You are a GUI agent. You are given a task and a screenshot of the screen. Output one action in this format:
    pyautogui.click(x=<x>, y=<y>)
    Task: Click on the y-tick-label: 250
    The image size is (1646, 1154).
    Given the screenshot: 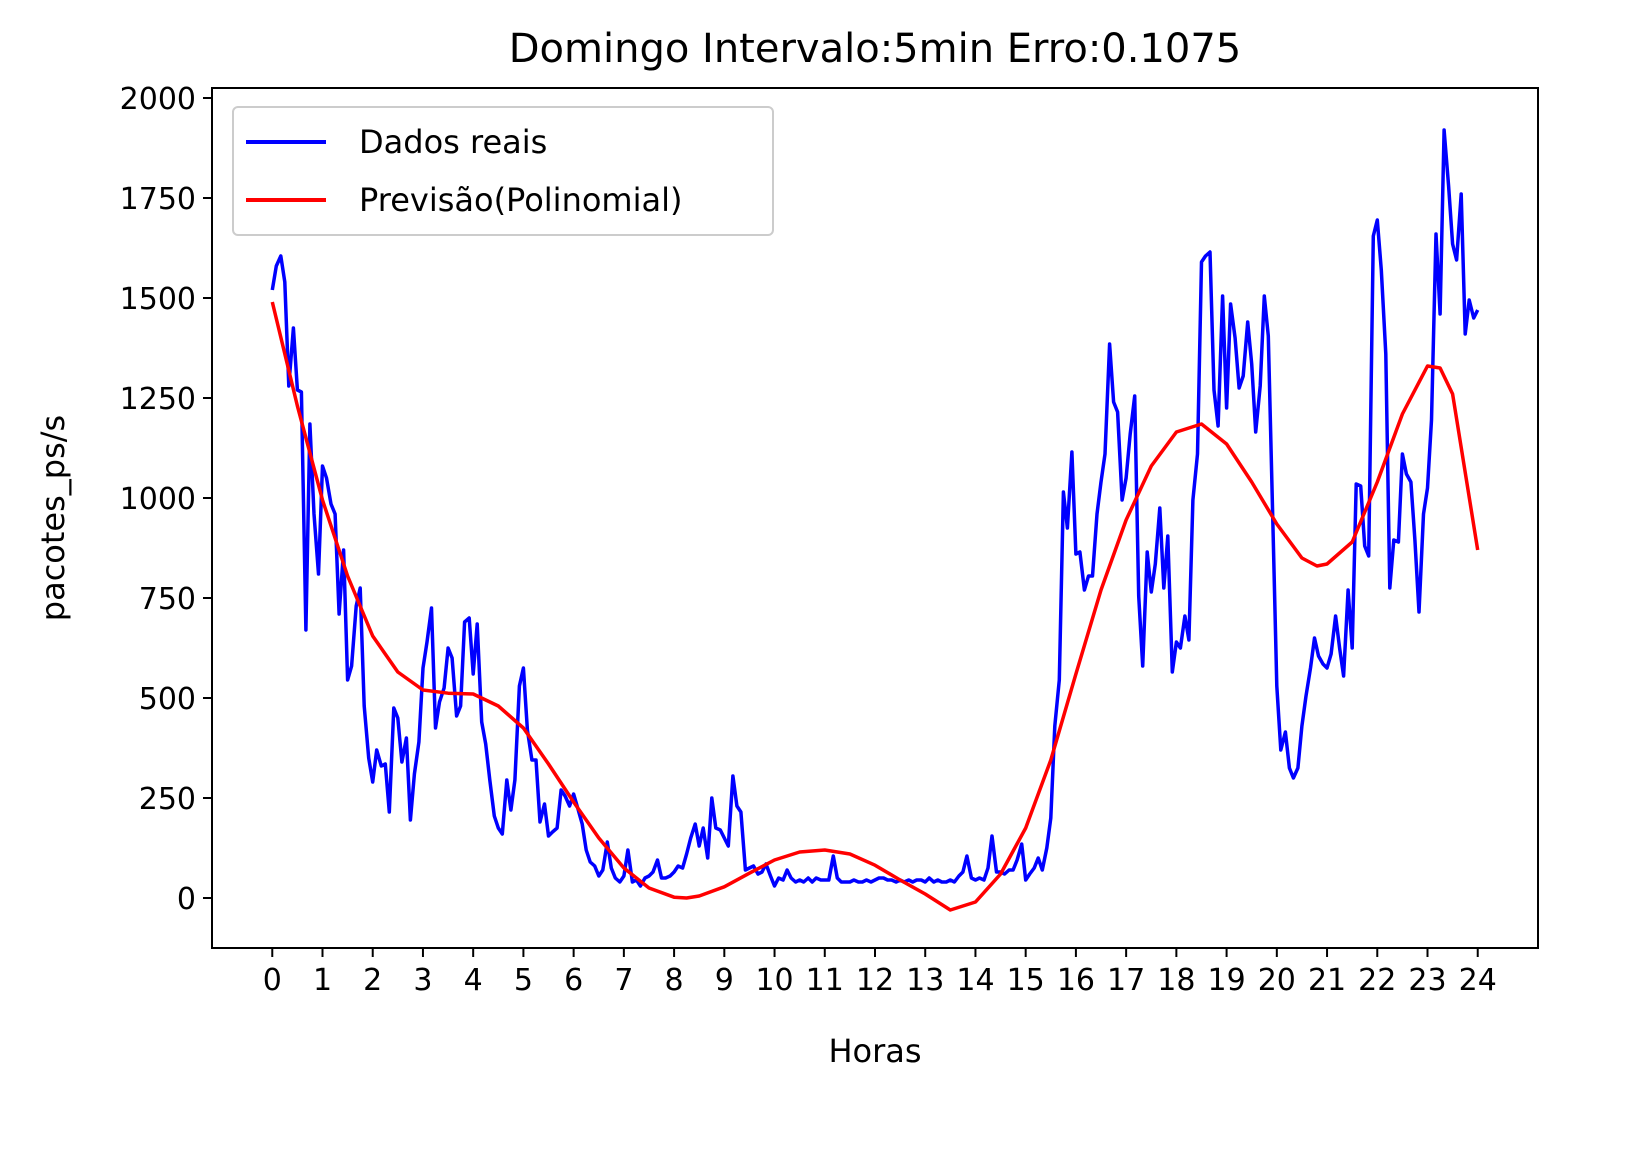 What is the action you would take?
    pyautogui.click(x=167, y=799)
    